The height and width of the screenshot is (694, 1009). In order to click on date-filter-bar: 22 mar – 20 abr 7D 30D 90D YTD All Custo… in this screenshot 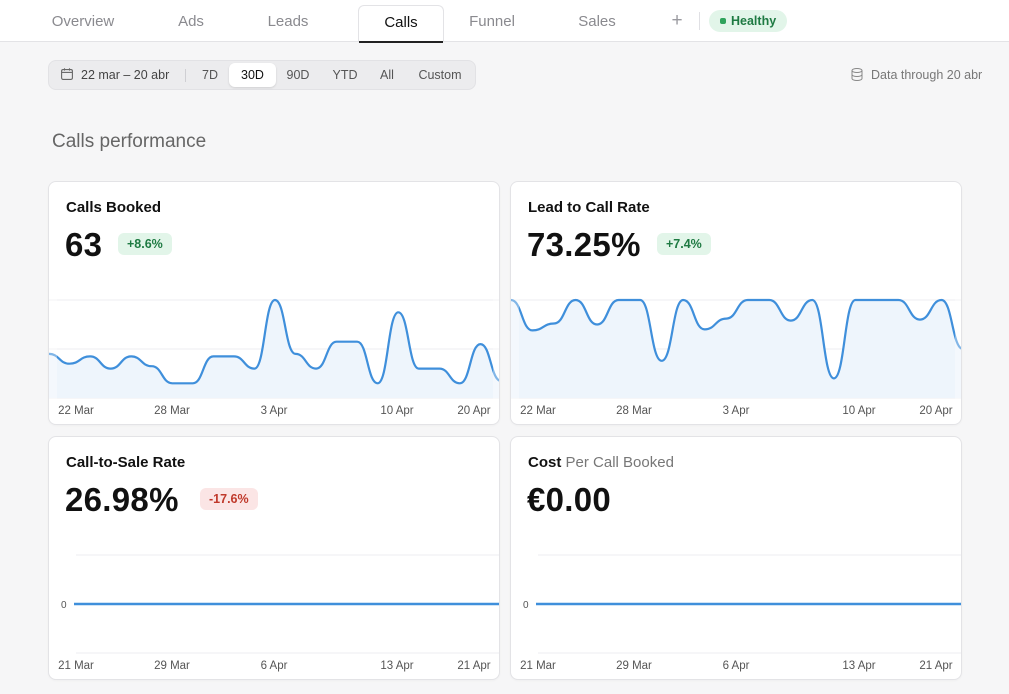, I will do `click(262, 75)`.